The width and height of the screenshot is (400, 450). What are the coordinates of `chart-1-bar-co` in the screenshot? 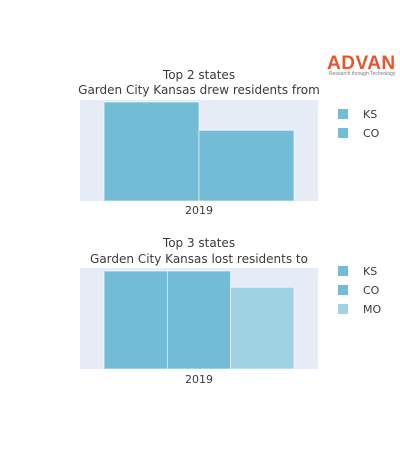 It's located at (246, 166).